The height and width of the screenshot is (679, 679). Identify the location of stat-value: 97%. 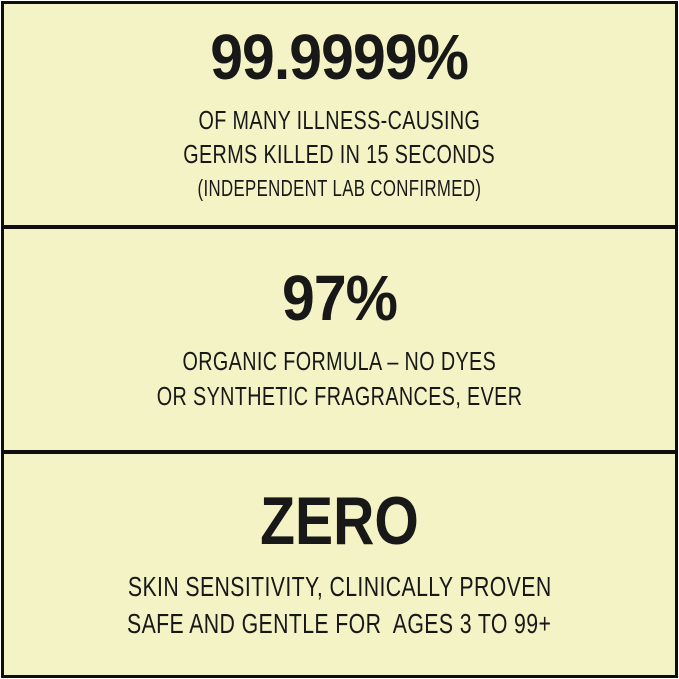
(339, 298).